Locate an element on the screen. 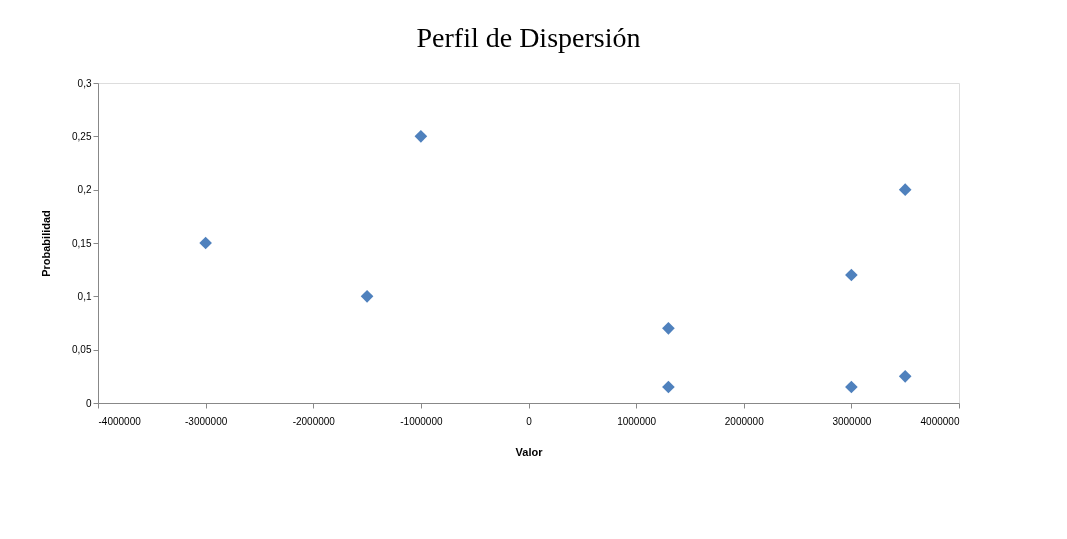  x-tick-label: -1000000 is located at coordinates (421, 421).